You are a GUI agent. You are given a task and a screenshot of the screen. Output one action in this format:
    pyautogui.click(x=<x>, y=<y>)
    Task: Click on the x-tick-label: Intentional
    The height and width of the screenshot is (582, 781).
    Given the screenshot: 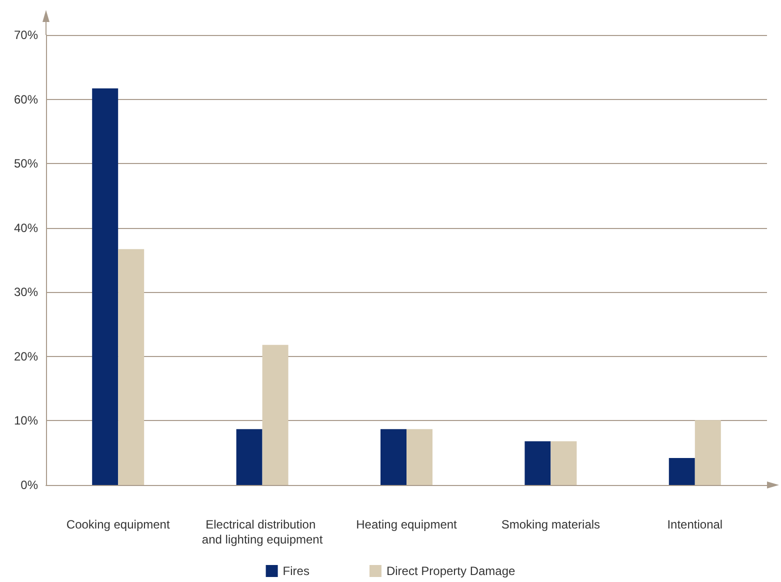 What is the action you would take?
    pyautogui.click(x=695, y=525)
    